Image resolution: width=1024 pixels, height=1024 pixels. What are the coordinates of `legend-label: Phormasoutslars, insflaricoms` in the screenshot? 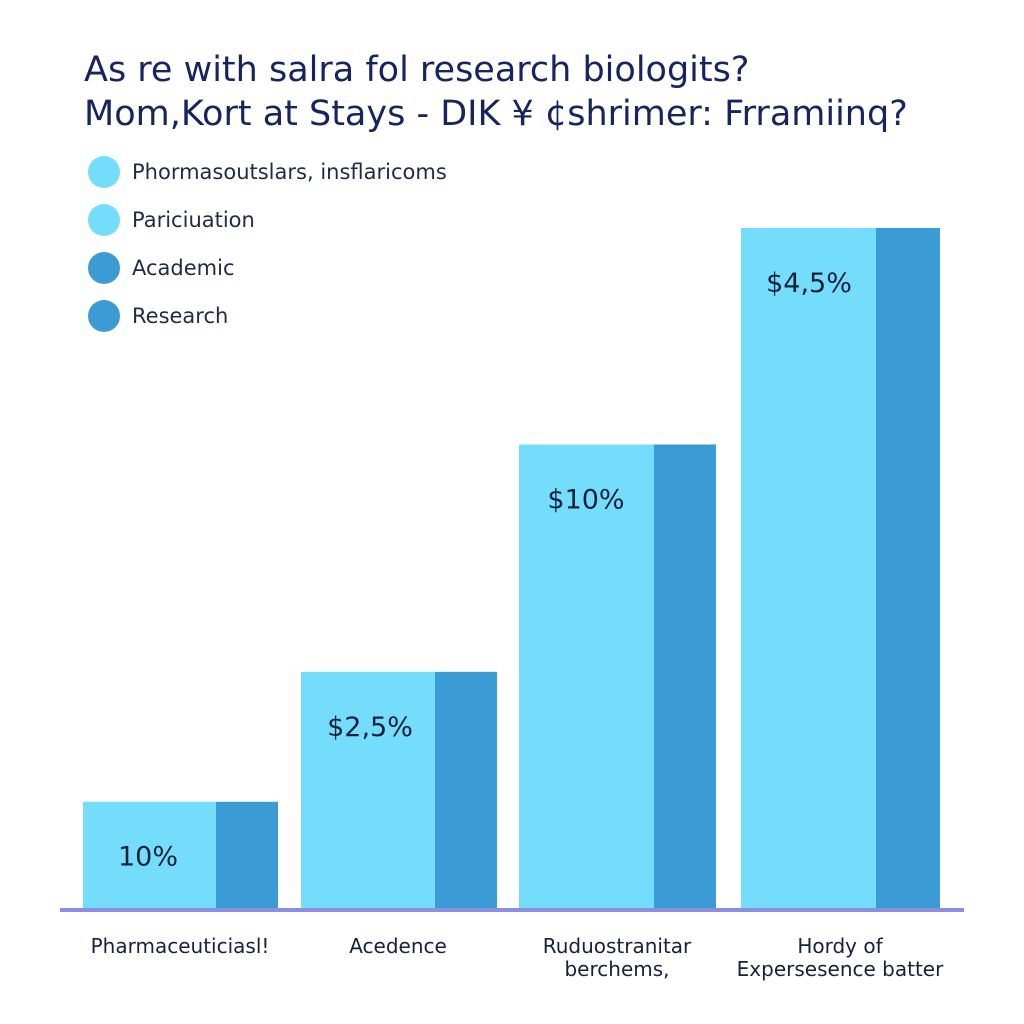 It's located at (289, 172).